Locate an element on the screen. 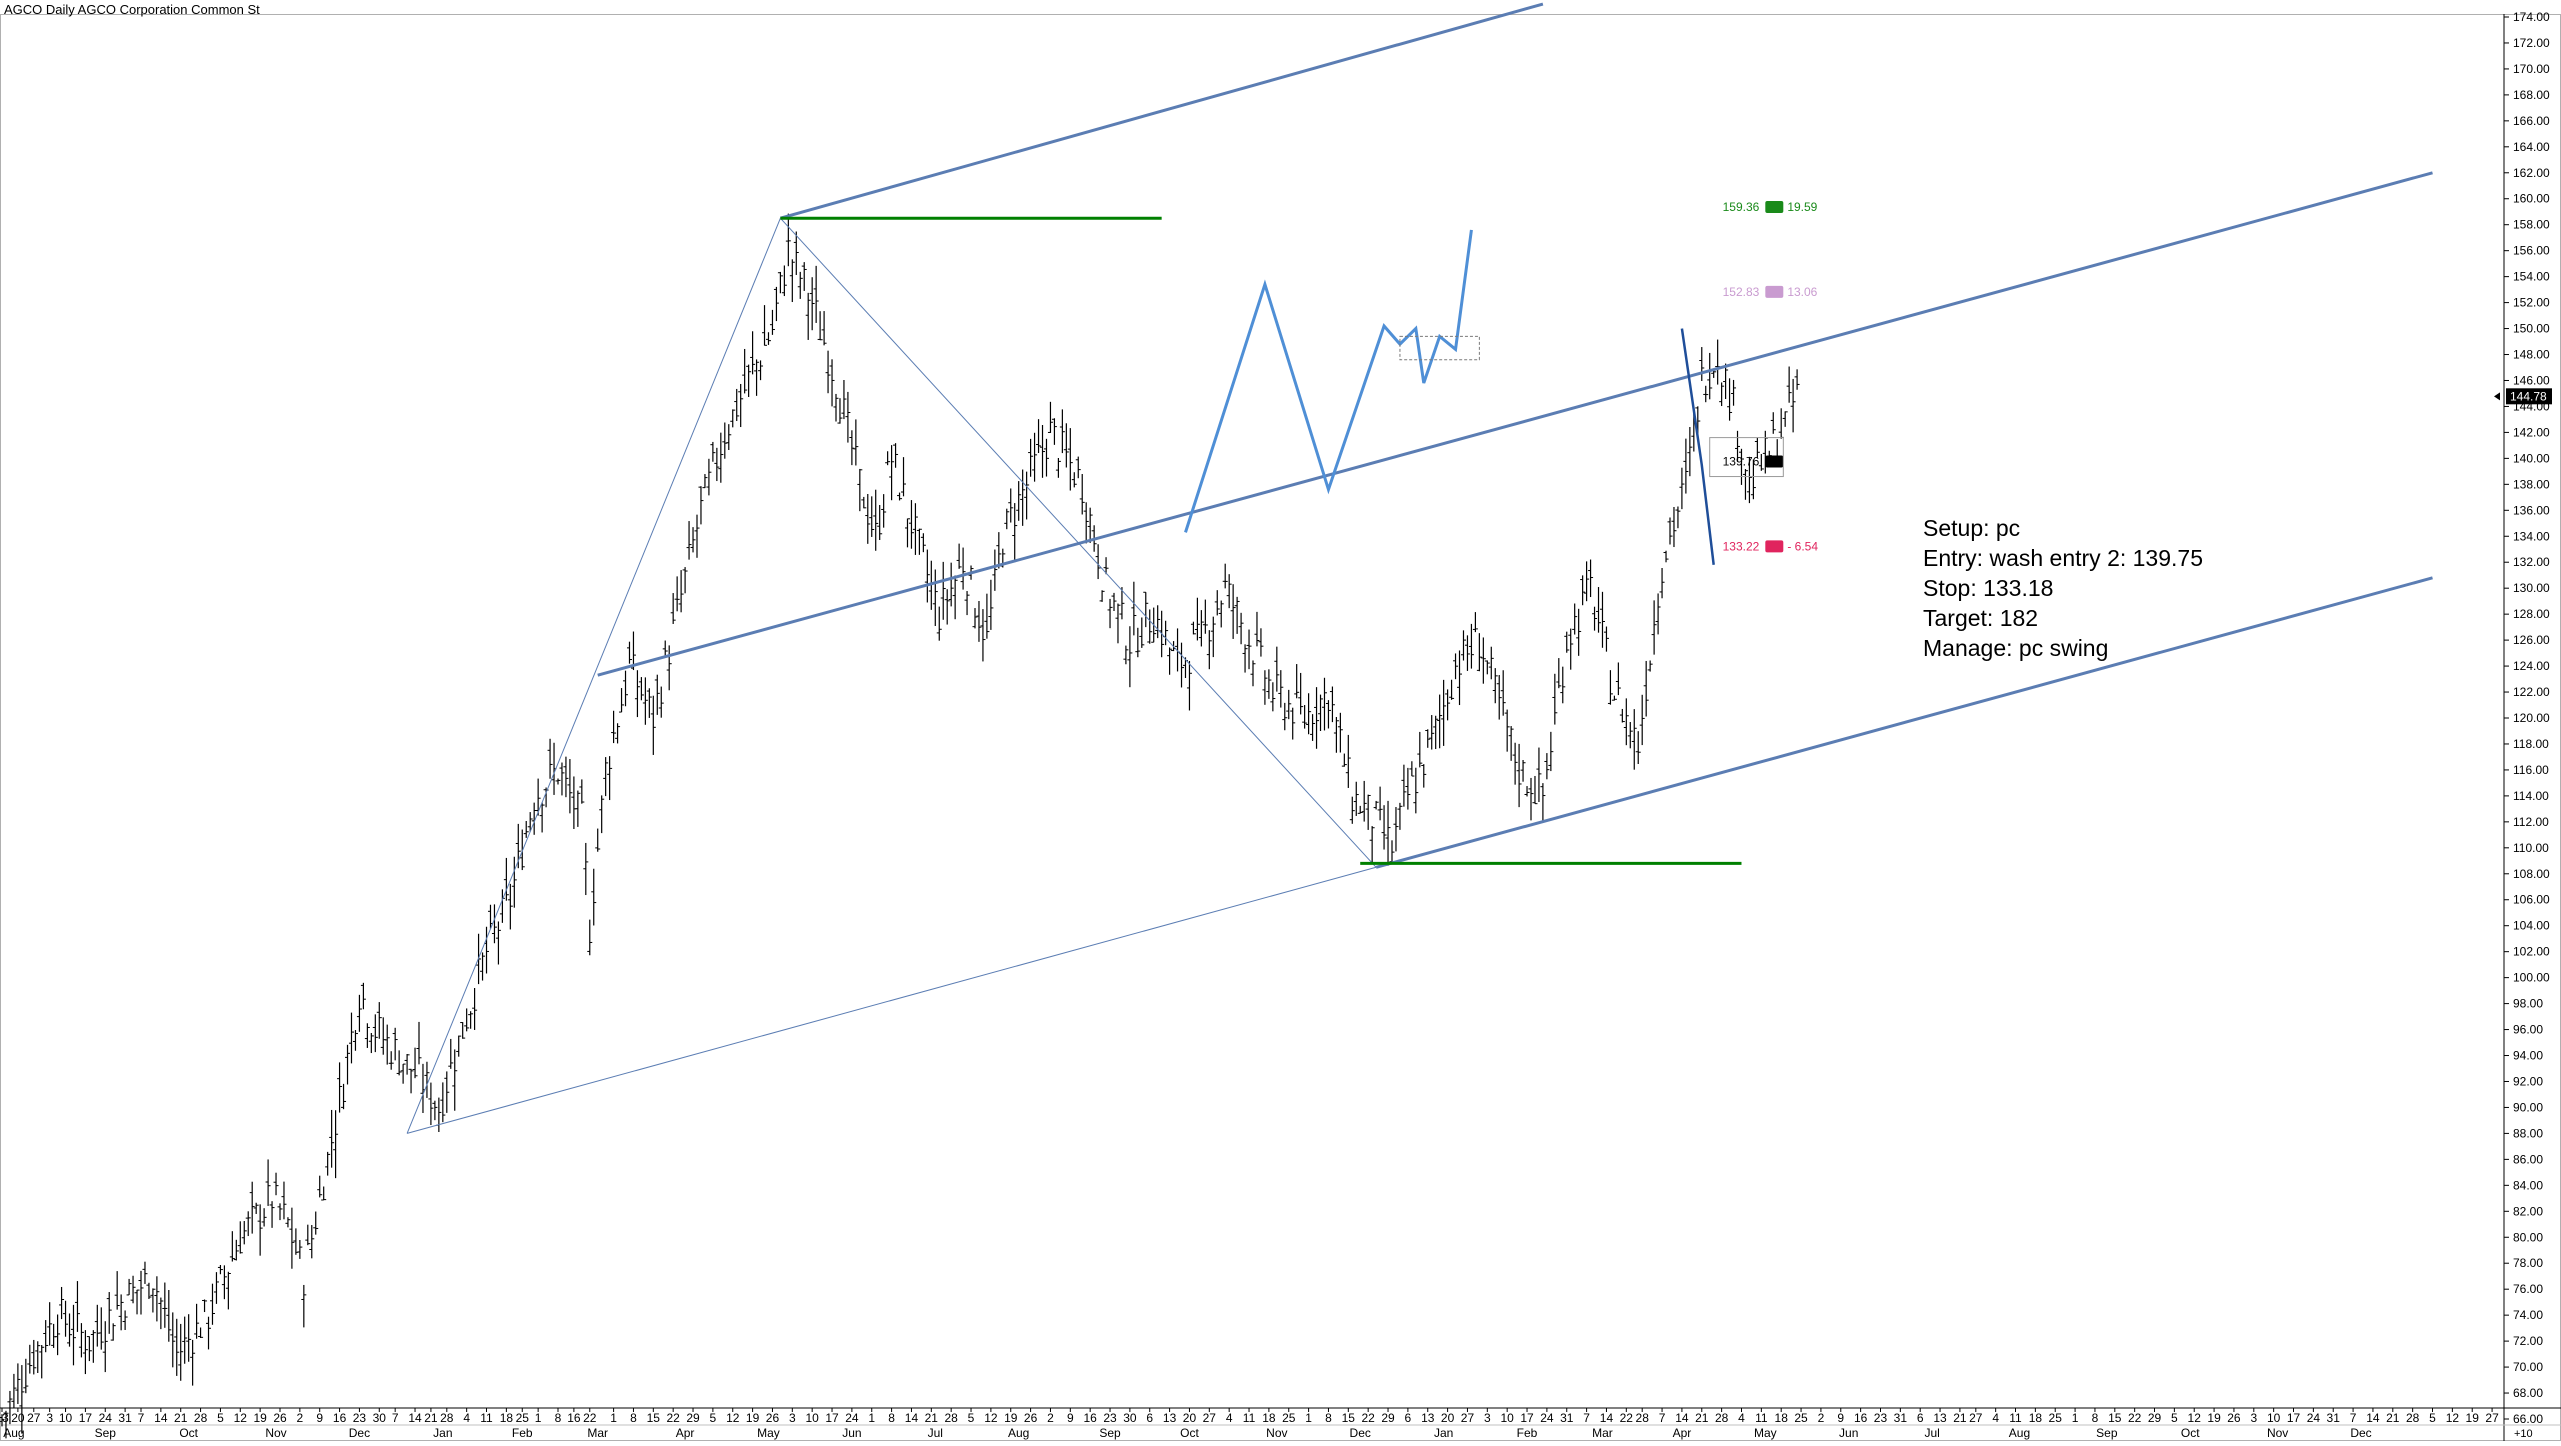  price-tick-label: 86.00 is located at coordinates (2528, 1159).